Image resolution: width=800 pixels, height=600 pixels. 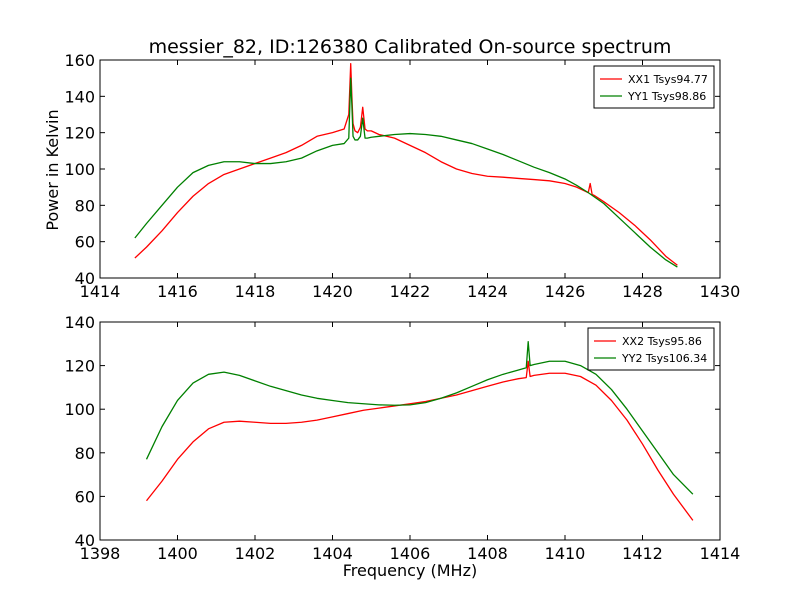 I want to click on x-axis-label: Frequency (MHz), so click(x=410, y=570).